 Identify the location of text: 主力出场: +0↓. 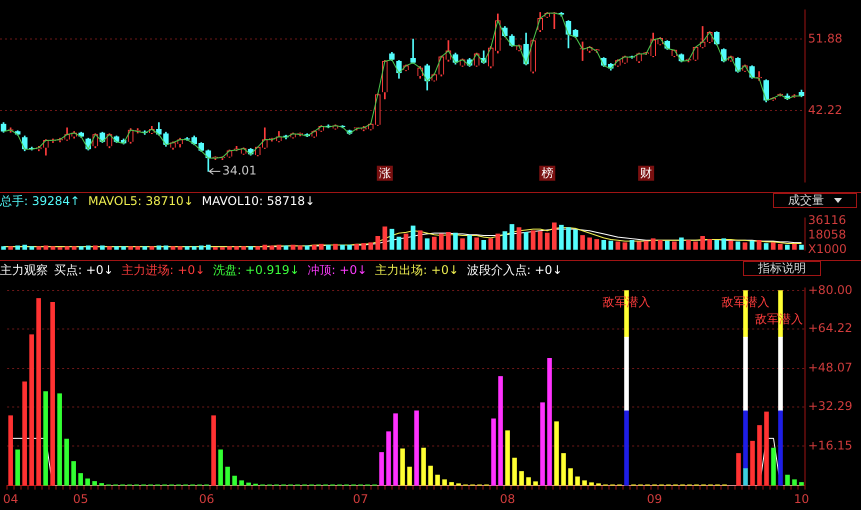
(417, 270).